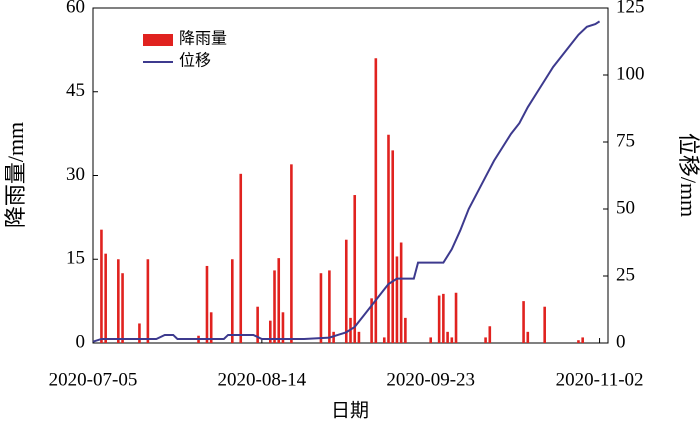 The height and width of the screenshot is (433, 700). Describe the element at coordinates (688, 175) in the screenshot. I see `y2-axis-title: 位移/mm` at that location.